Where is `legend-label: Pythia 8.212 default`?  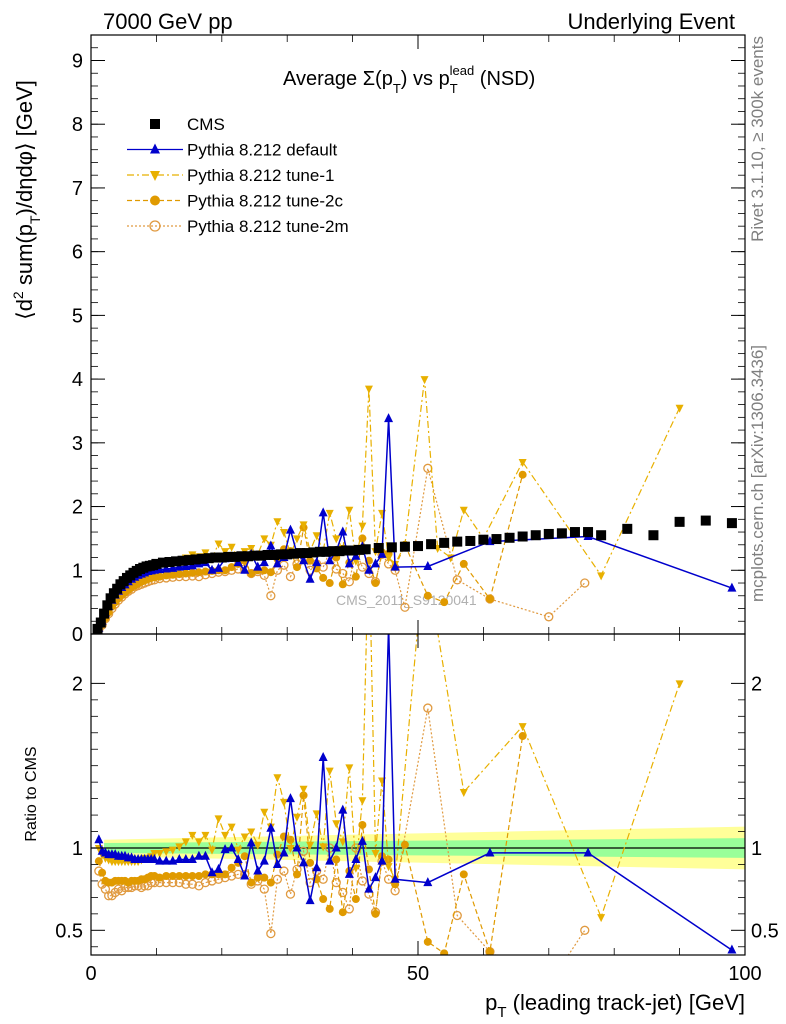
legend-label: Pythia 8.212 default is located at coordinates (262, 150).